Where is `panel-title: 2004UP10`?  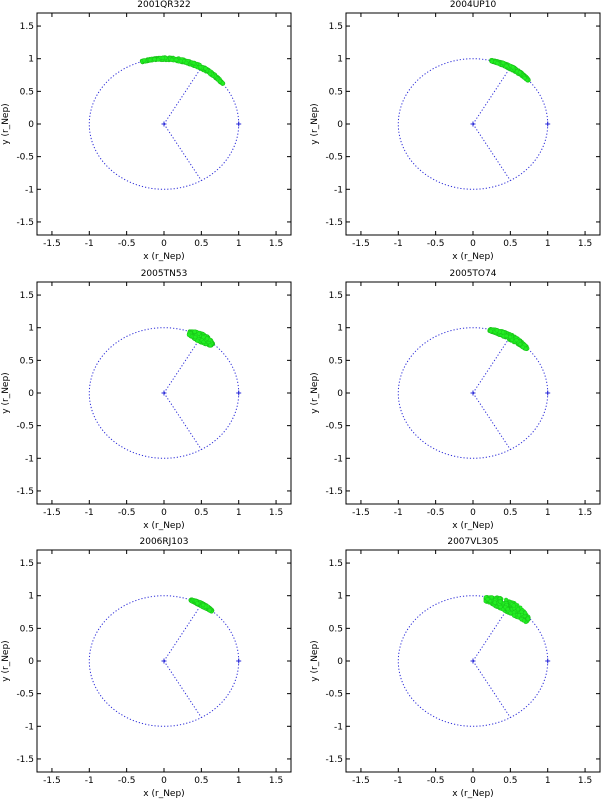 panel-title: 2004UP10 is located at coordinates (473, 5).